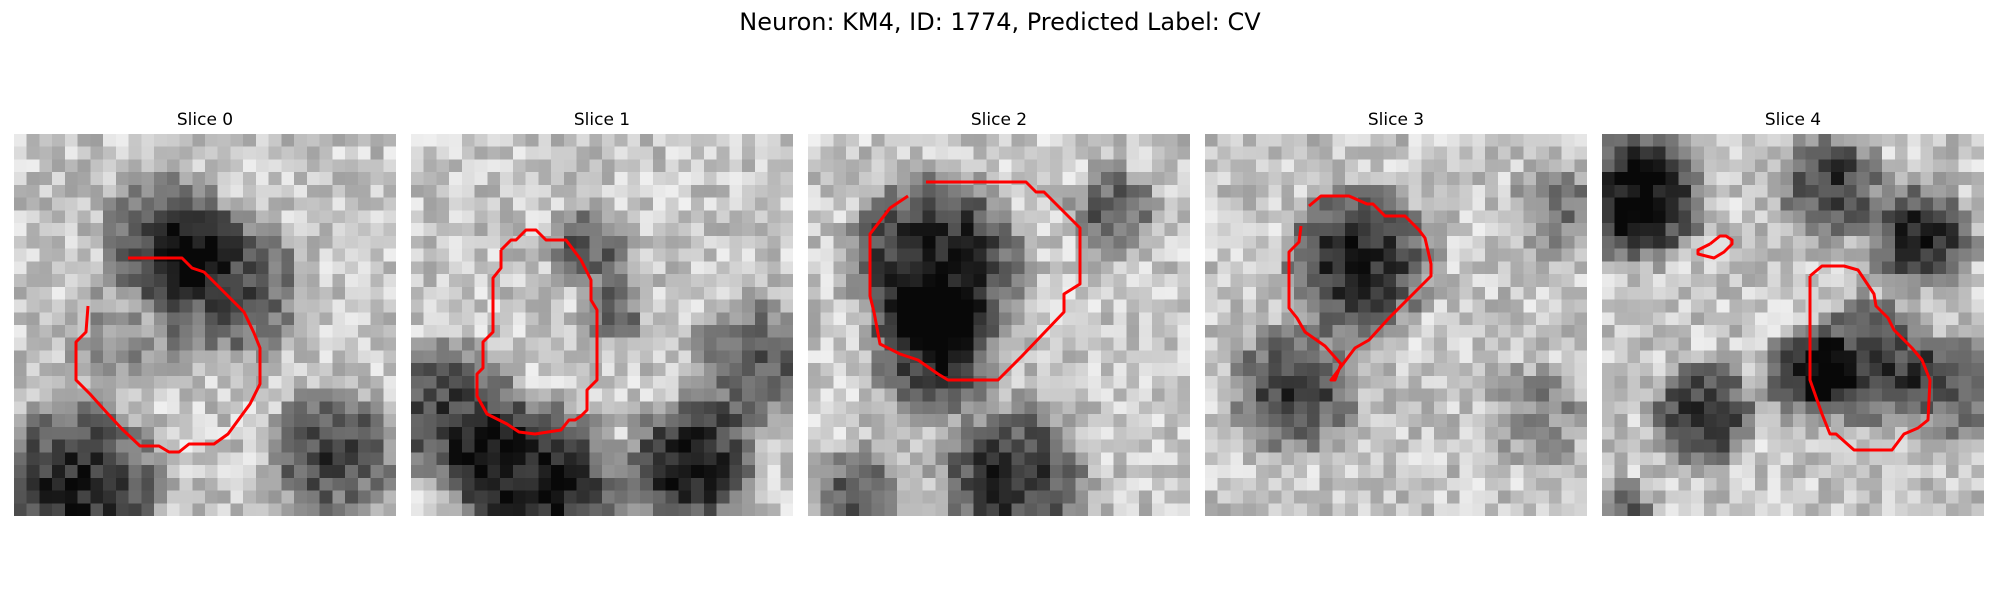 The width and height of the screenshot is (2000, 600). I want to click on slice-panel-4: Slice 4, so click(1793, 313).